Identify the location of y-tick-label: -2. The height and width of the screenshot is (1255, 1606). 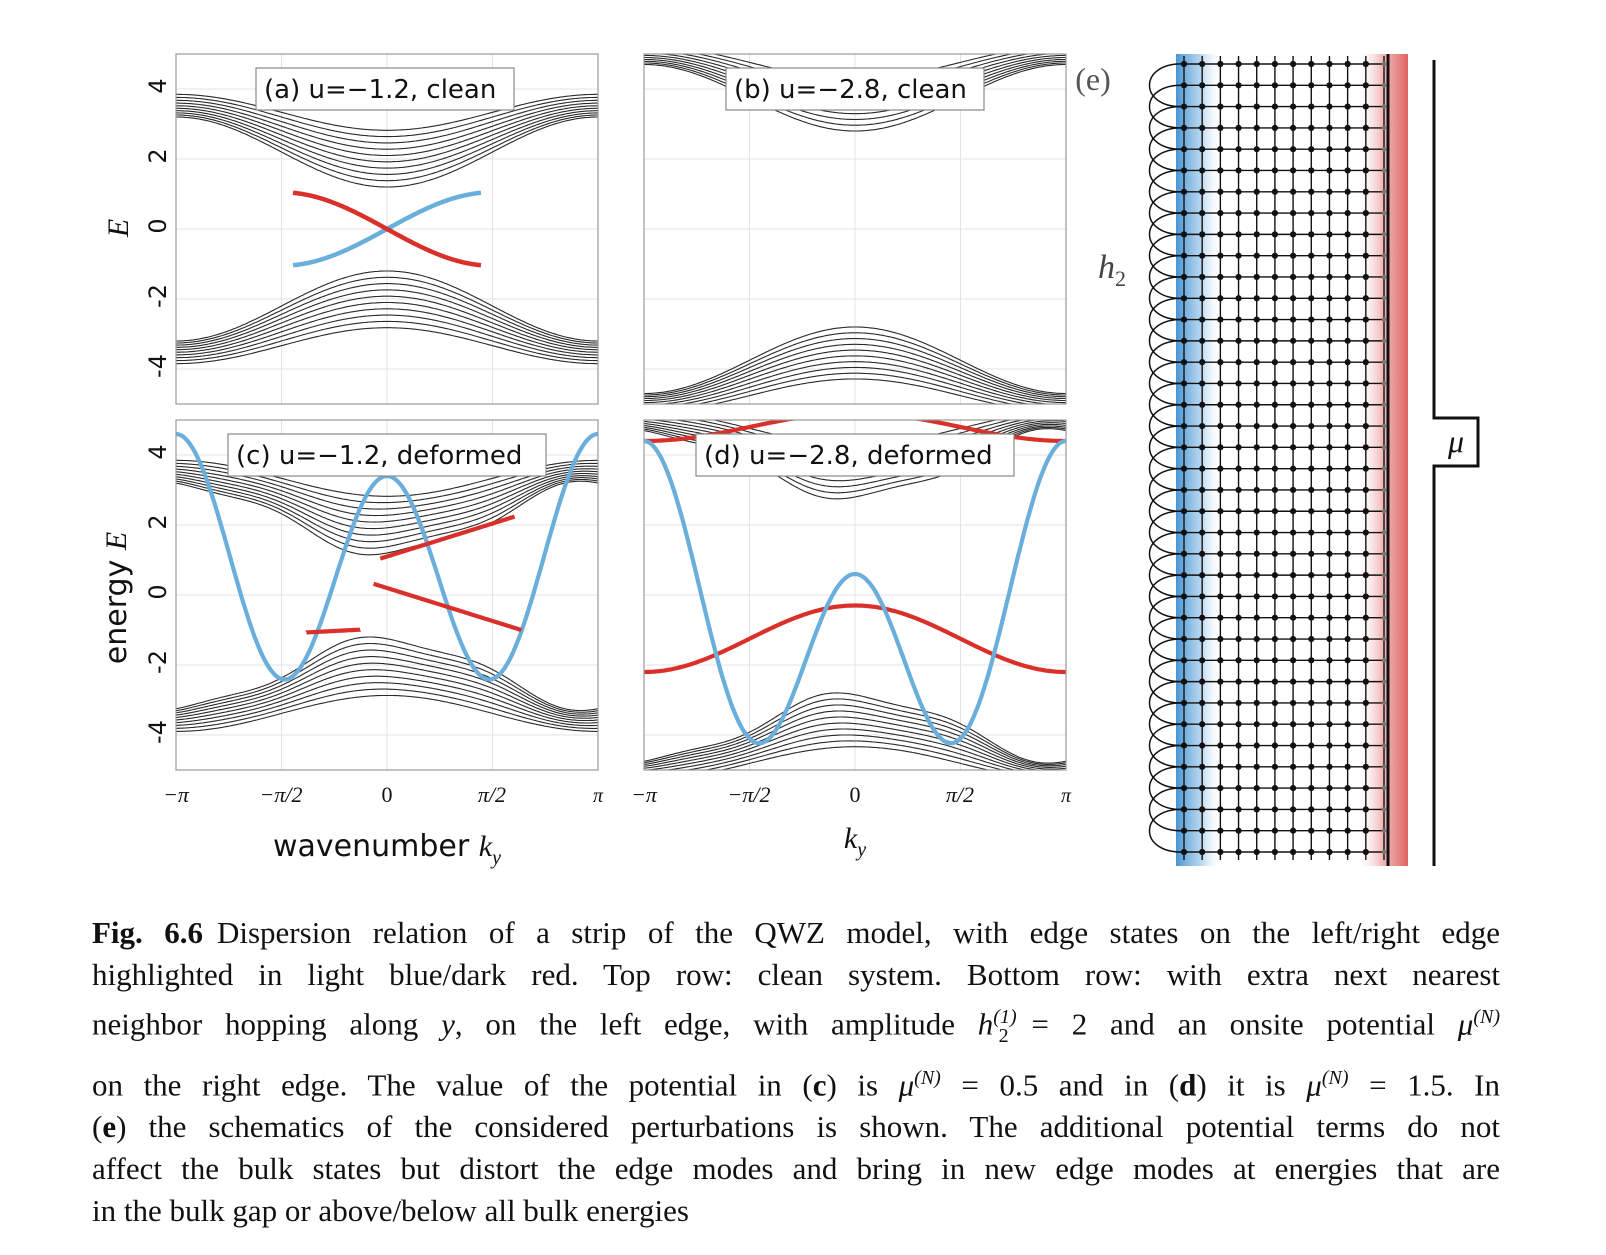
(158, 296).